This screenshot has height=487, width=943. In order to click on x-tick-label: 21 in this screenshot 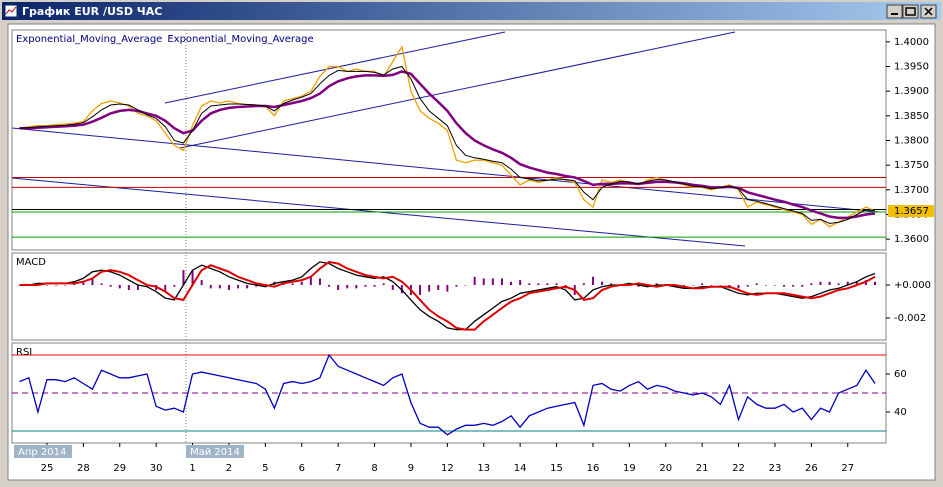, I will do `click(702, 468)`.